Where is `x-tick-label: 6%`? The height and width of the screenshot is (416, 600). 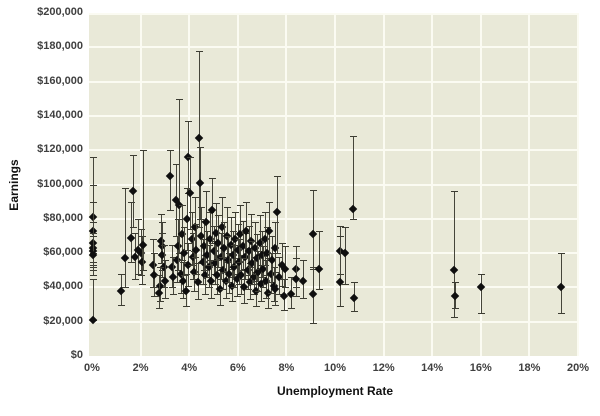 x-tick-label: 6% is located at coordinates (237, 368).